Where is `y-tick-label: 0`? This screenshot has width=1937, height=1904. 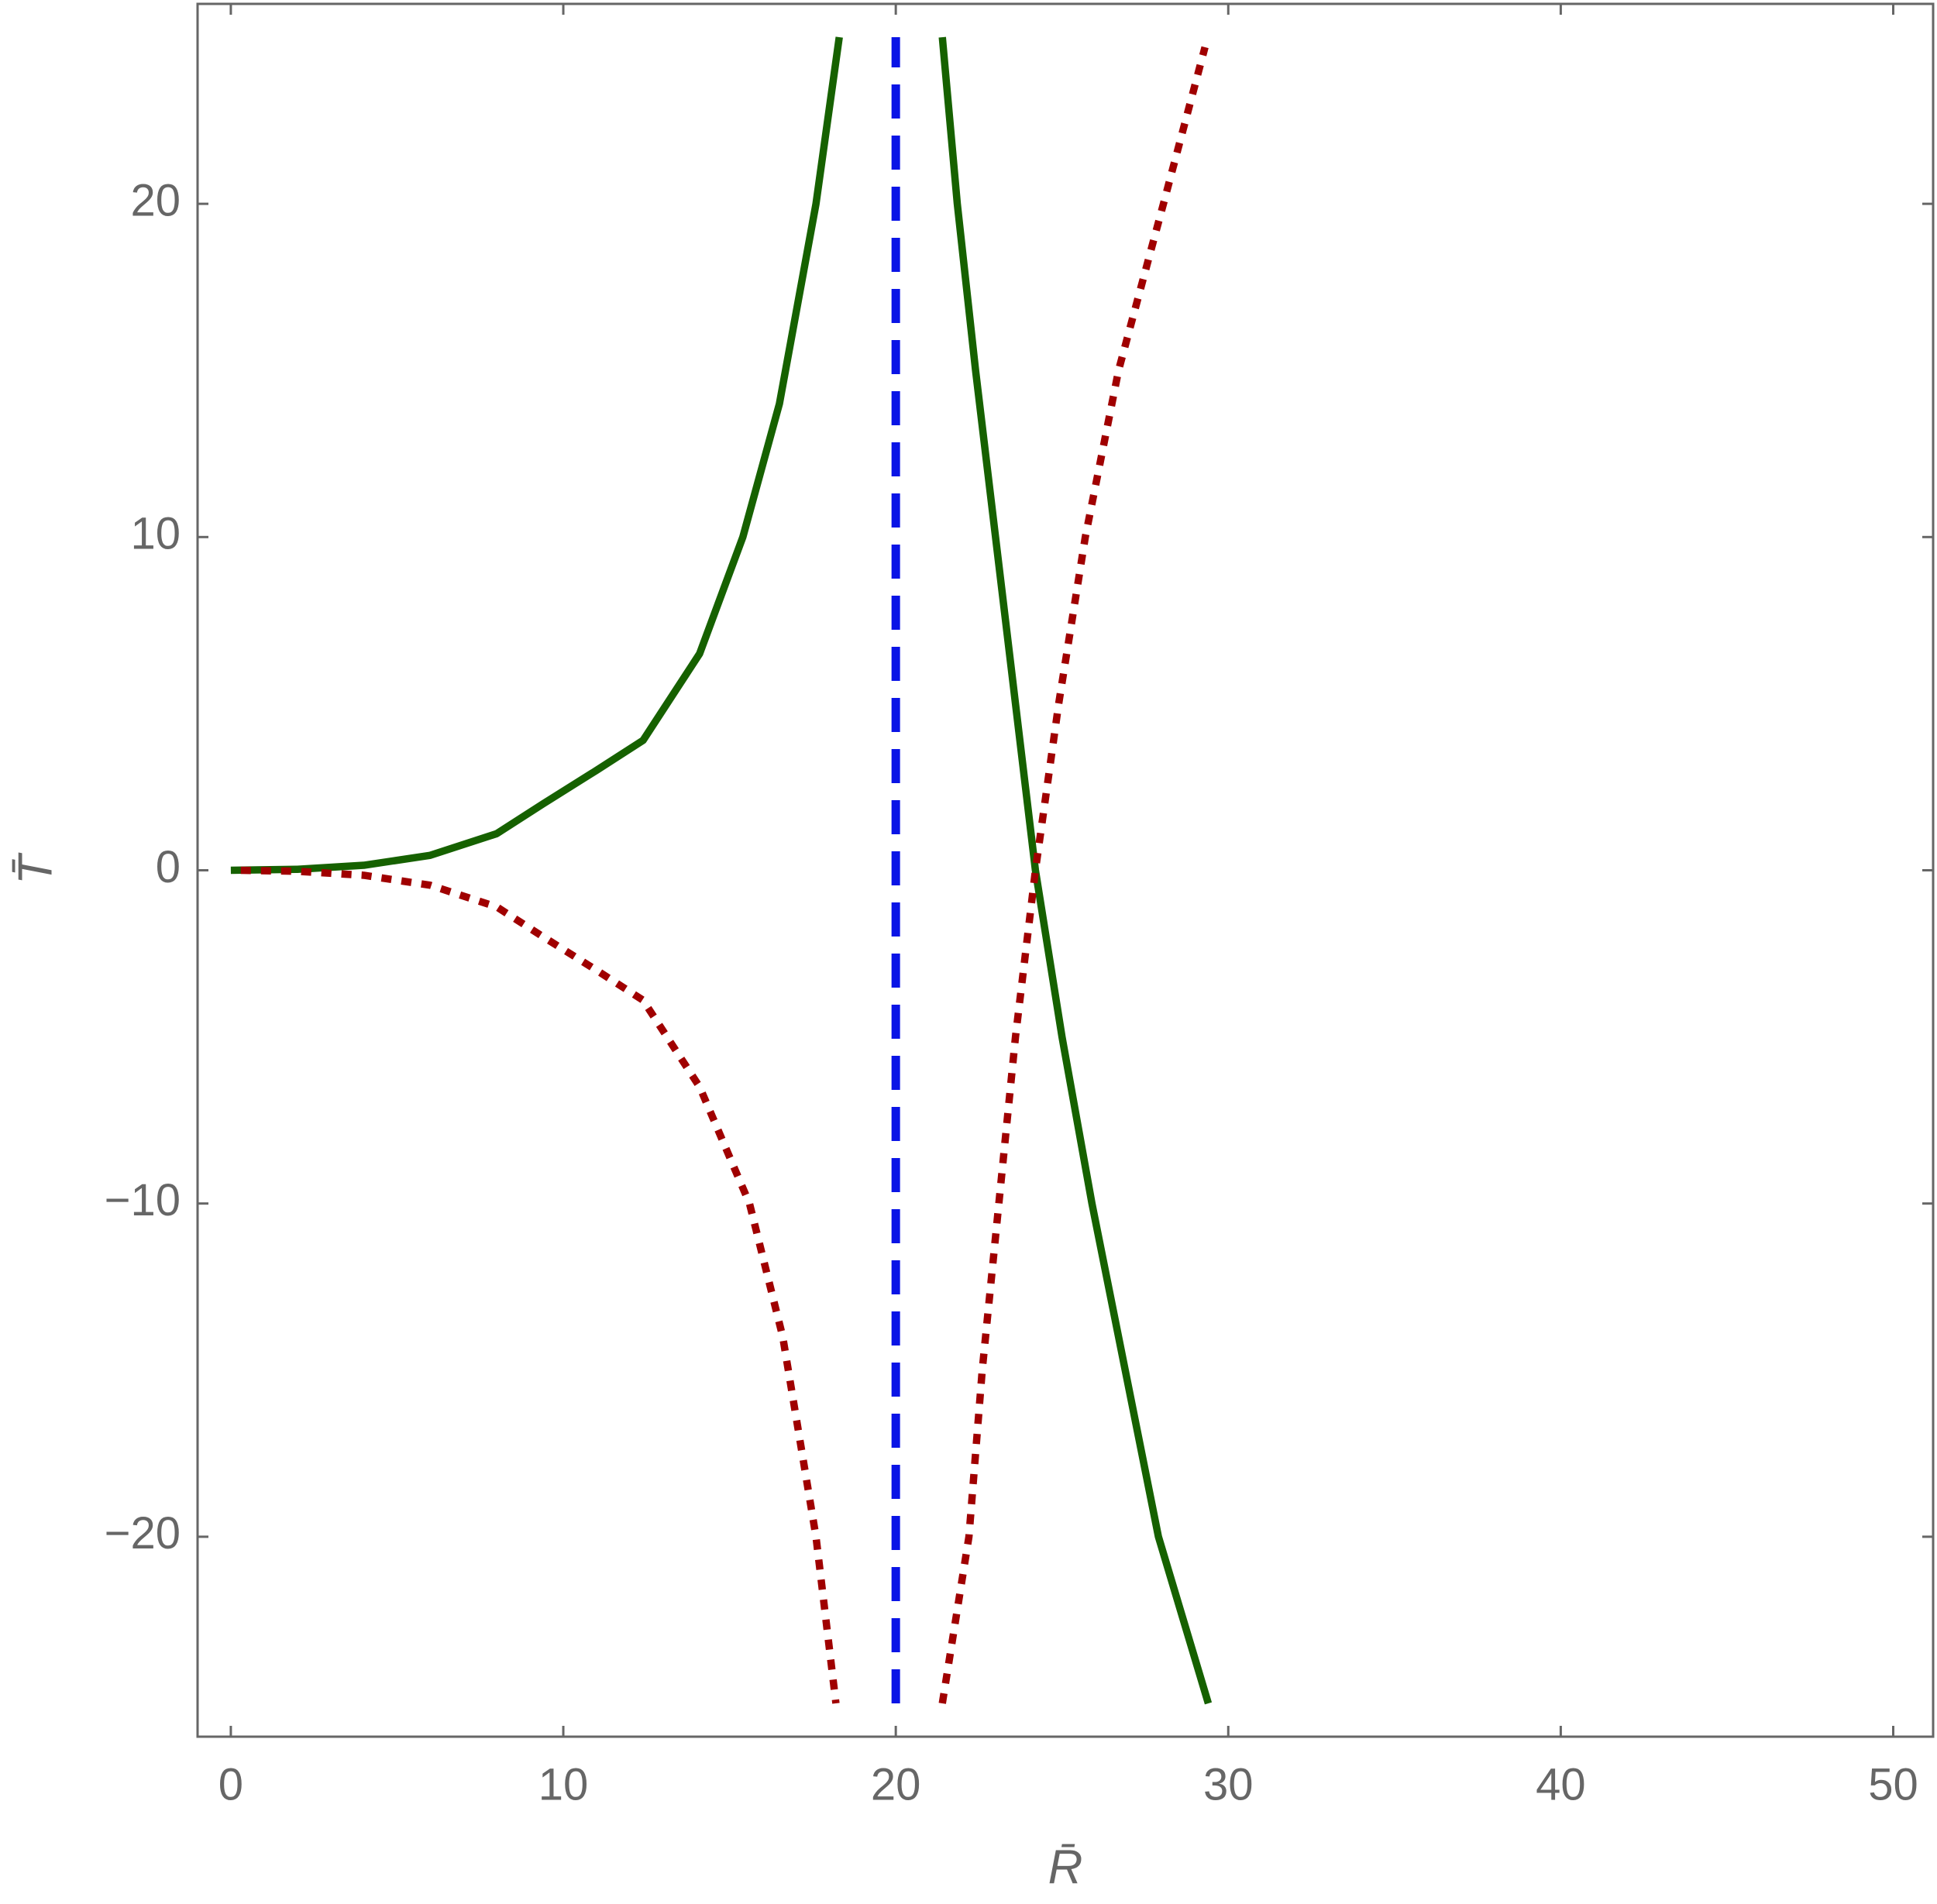
y-tick-label: 0 is located at coordinates (169, 867).